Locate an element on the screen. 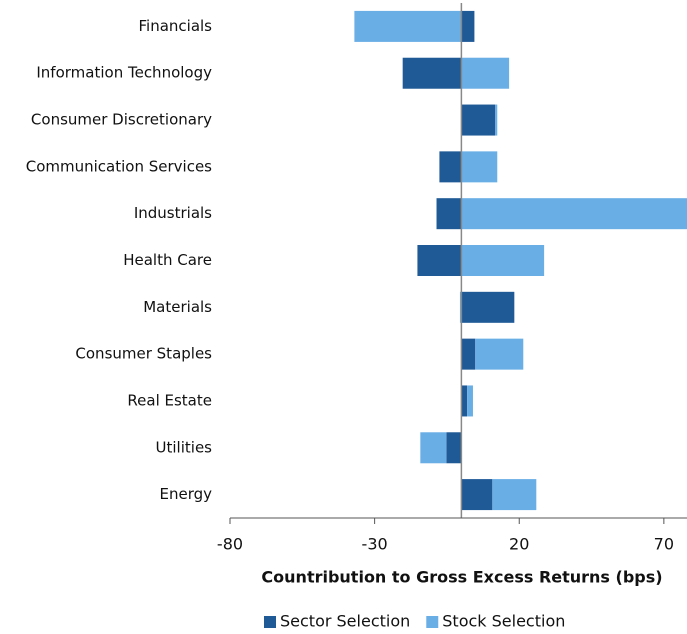 This screenshot has height=634, width=687. x-tick-label: -30 is located at coordinates (375, 544).